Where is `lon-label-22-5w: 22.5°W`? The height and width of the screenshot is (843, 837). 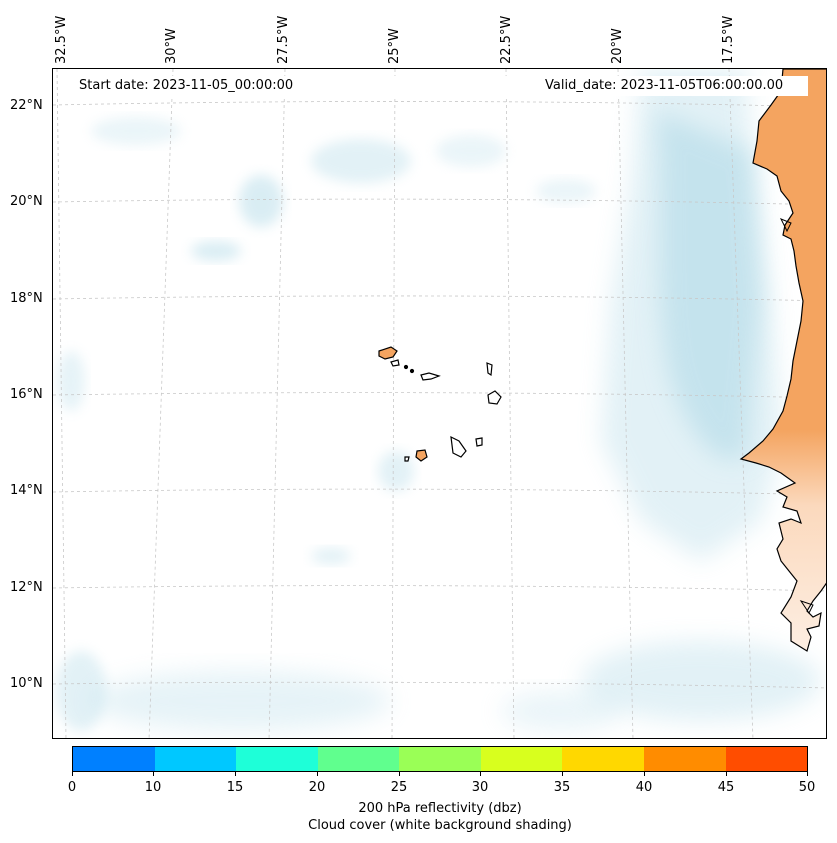 lon-label-22-5w: 22.5°W is located at coordinates (506, 39).